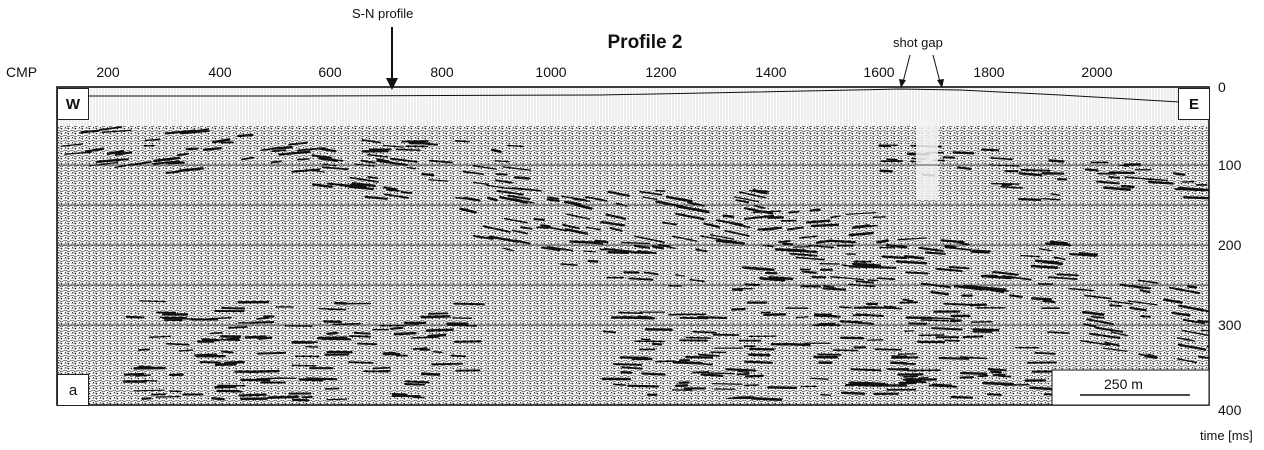 This screenshot has width=1264, height=450. I want to click on cmp-tick-label: 1400, so click(771, 72).